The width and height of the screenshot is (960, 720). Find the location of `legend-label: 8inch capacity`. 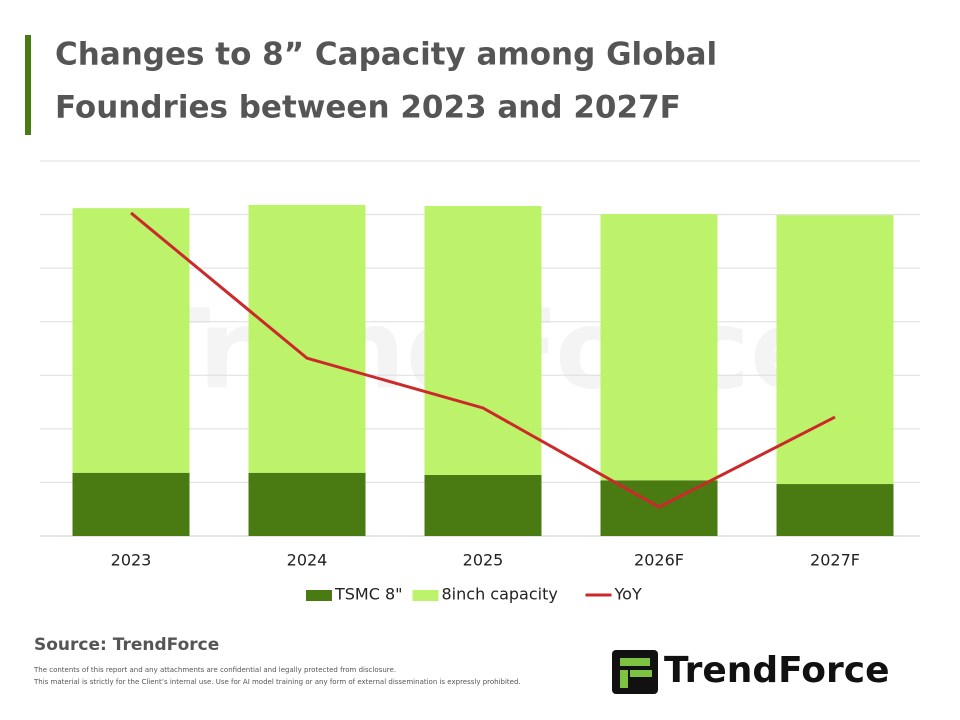

legend-label: 8inch capacity is located at coordinates (500, 594).